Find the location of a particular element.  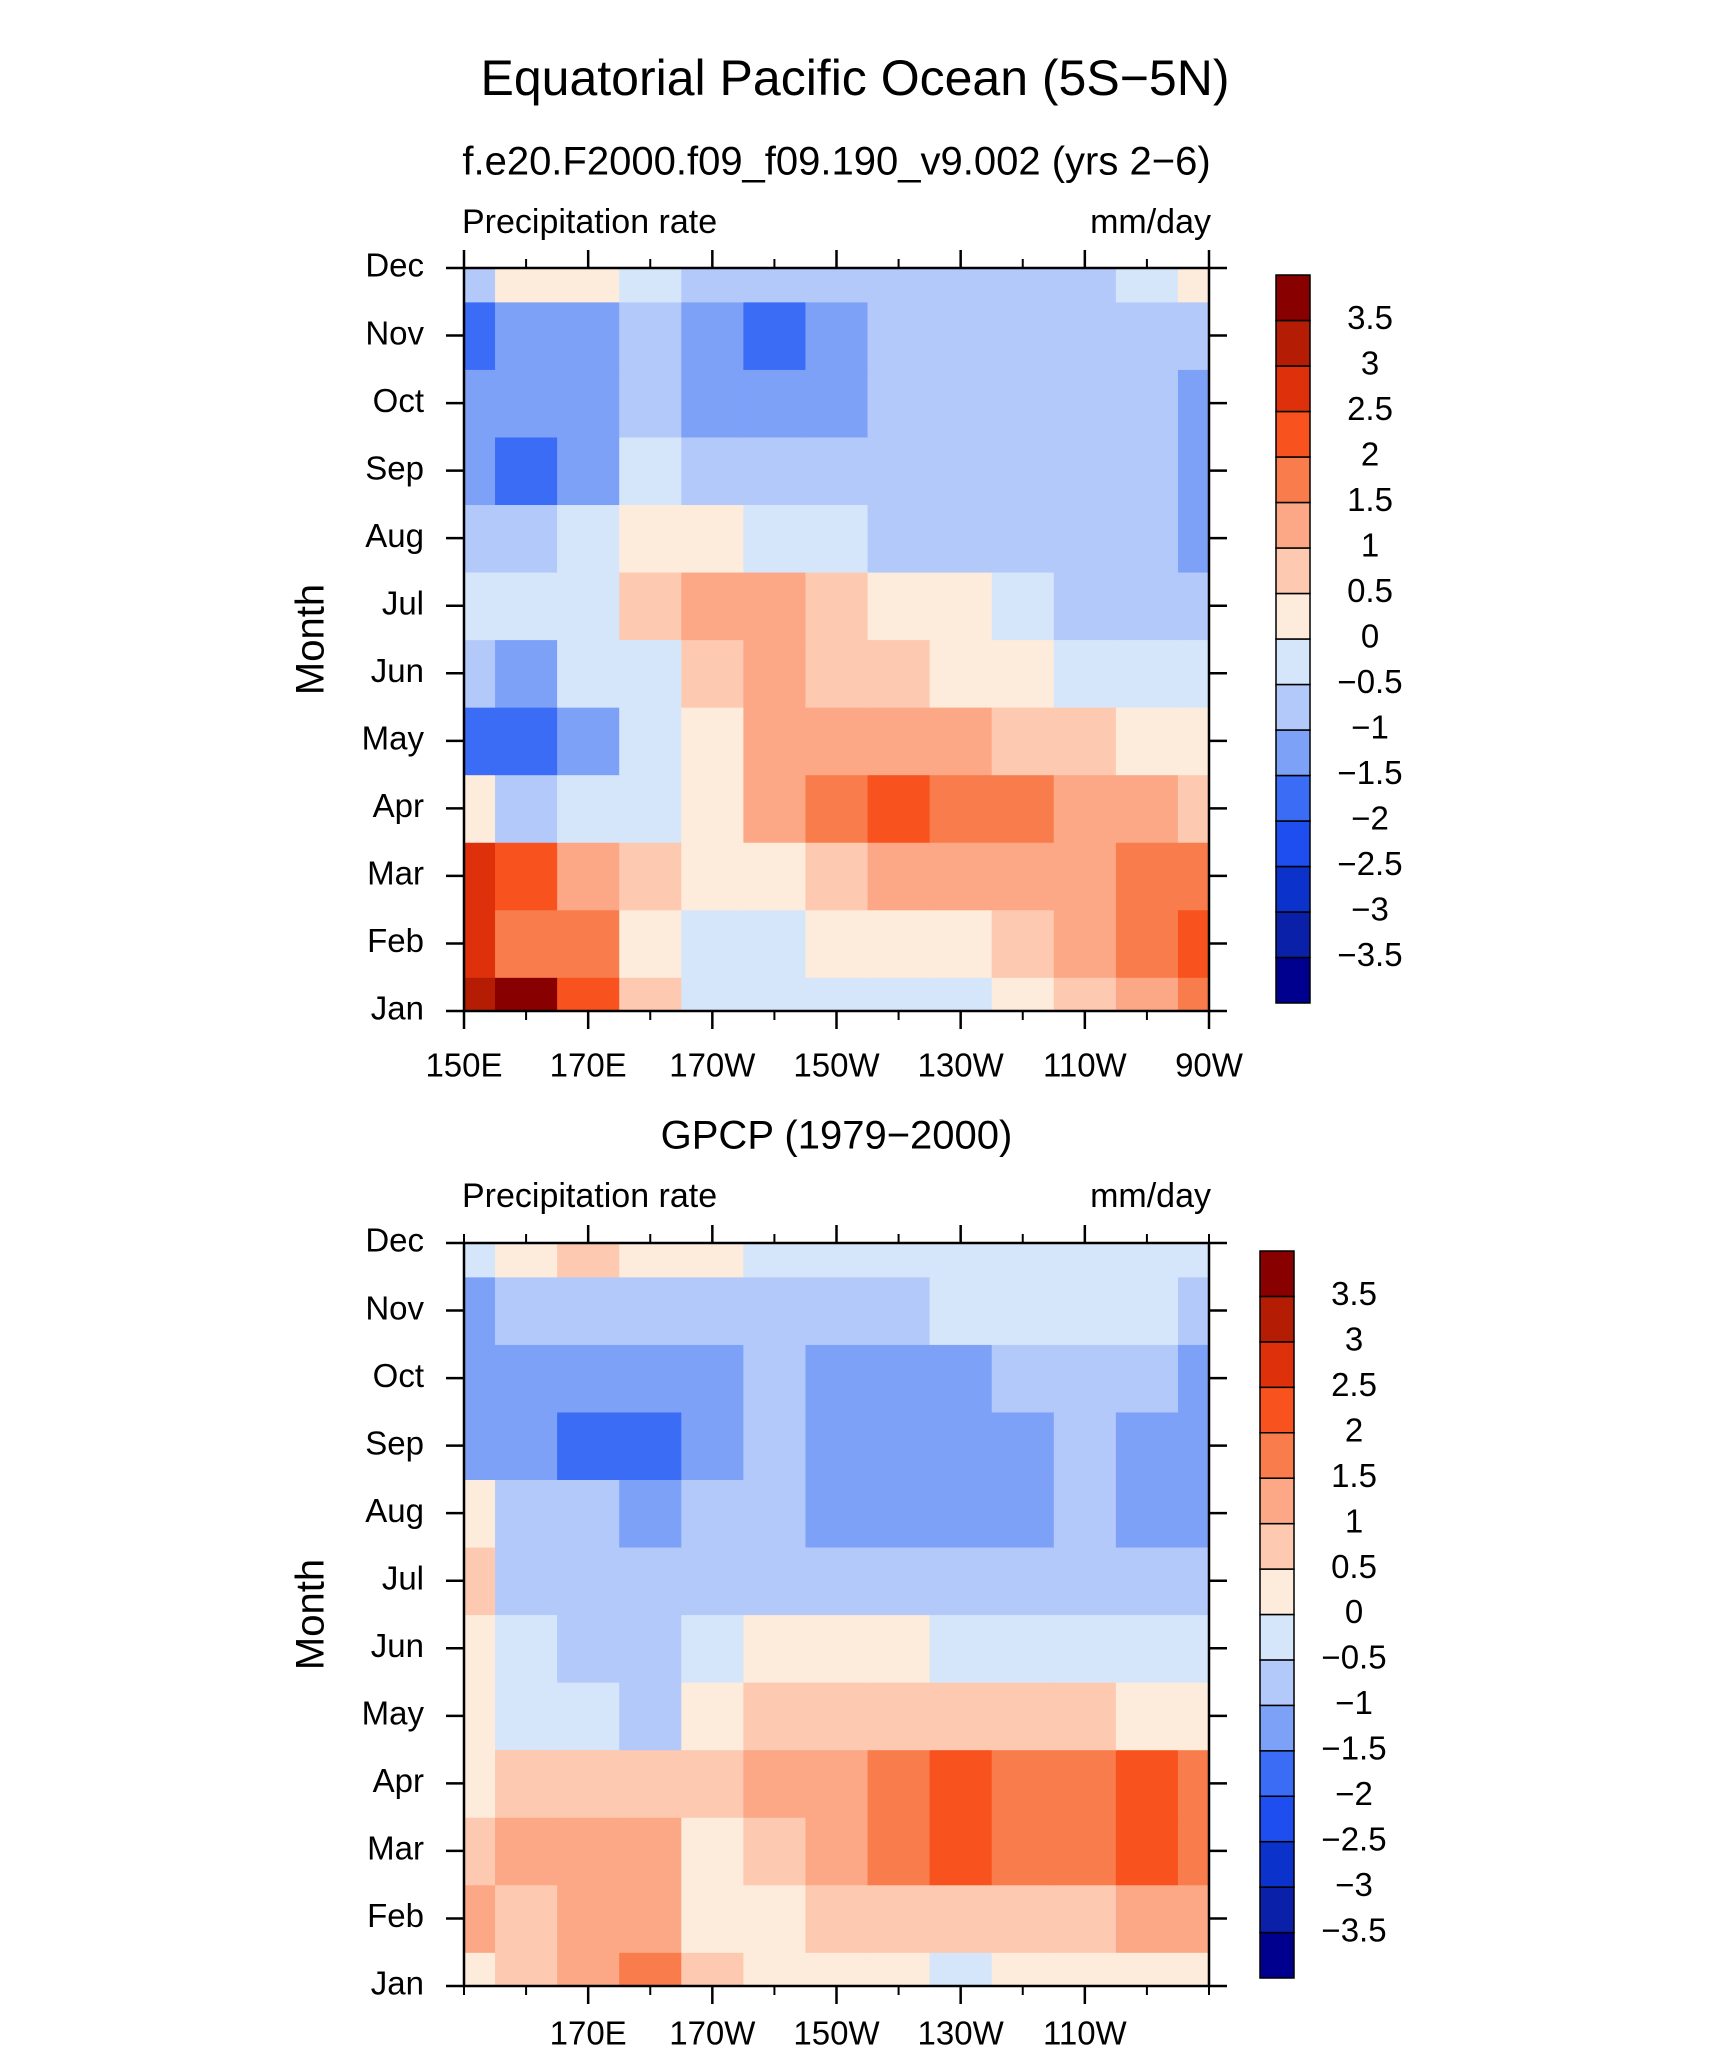

figure-title: Equatorial Pacific Ocean (5S−5N) is located at coordinates (855, 78).